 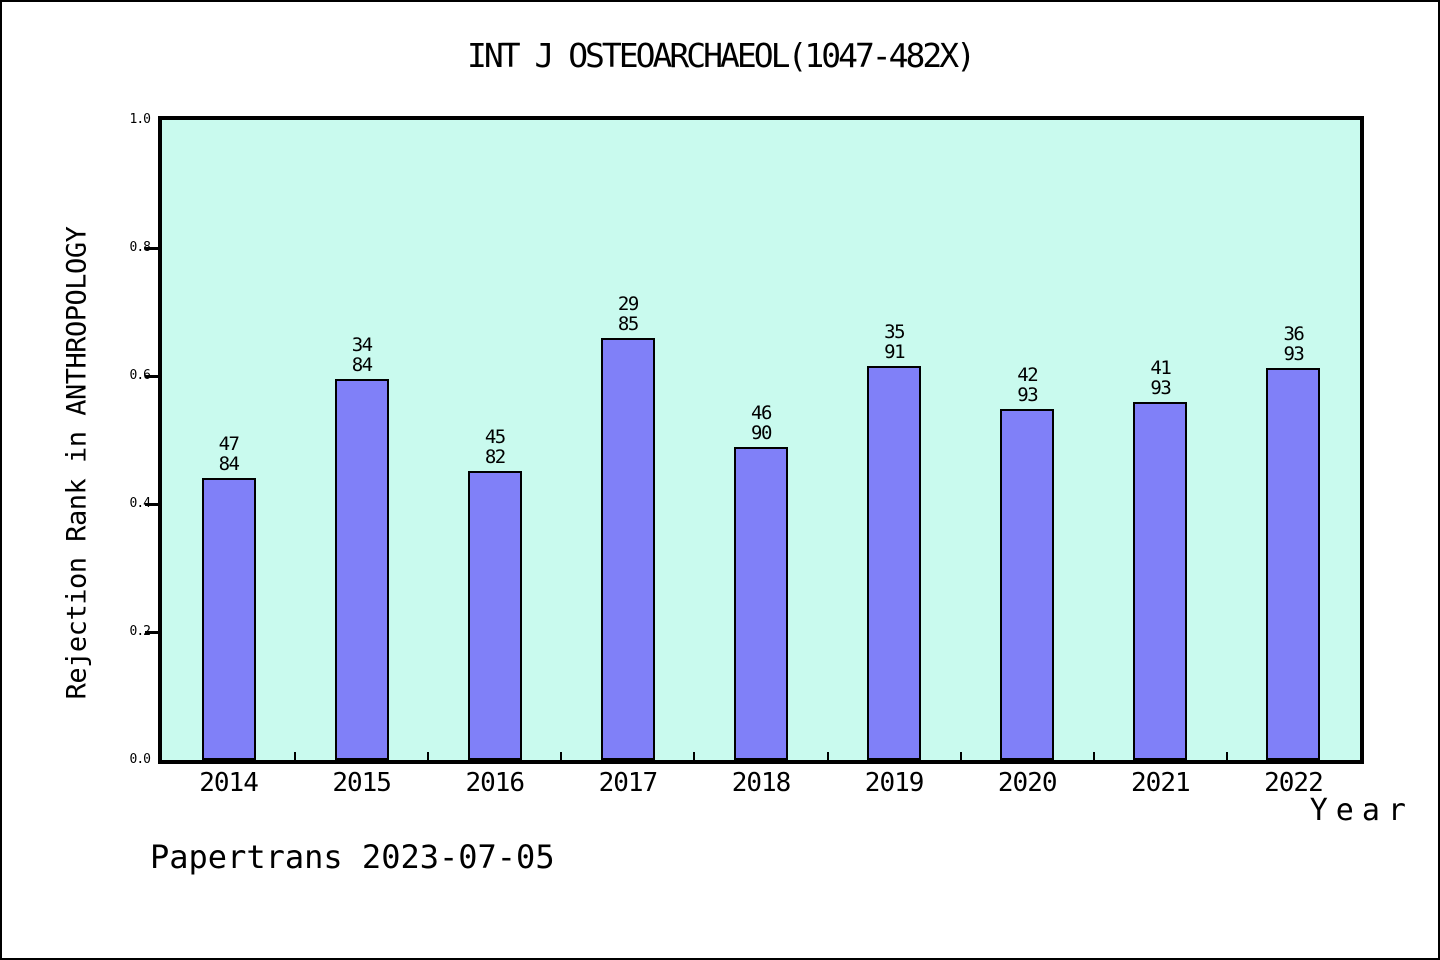 I want to click on bar-2022, so click(x=1293, y=563).